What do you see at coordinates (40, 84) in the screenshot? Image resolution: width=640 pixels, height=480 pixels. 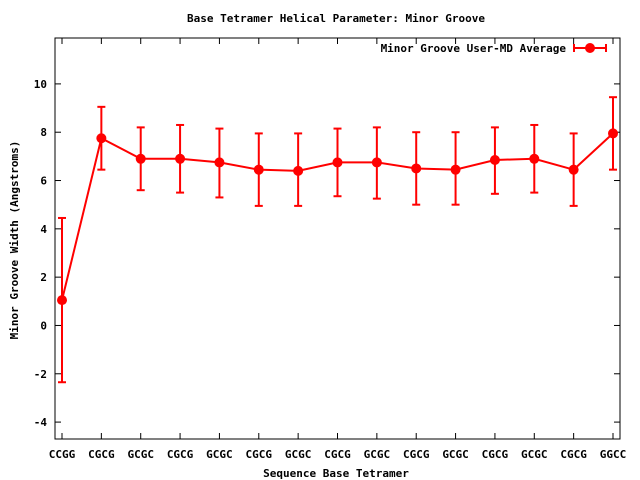 I see `y-tick-label: 10` at bounding box center [40, 84].